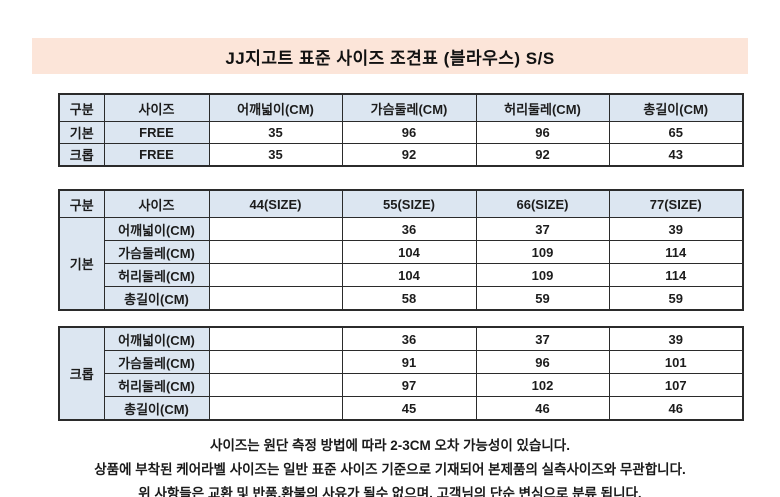 This screenshot has width=780, height=497. I want to click on table-row: 허리둘레(CM) 97 102 107, so click(401, 385).